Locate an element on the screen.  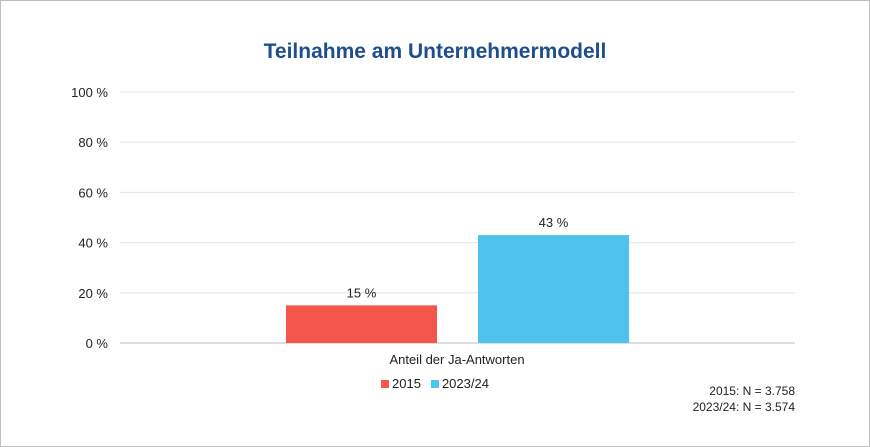
y-tick-label: 20 % is located at coordinates (93, 293).